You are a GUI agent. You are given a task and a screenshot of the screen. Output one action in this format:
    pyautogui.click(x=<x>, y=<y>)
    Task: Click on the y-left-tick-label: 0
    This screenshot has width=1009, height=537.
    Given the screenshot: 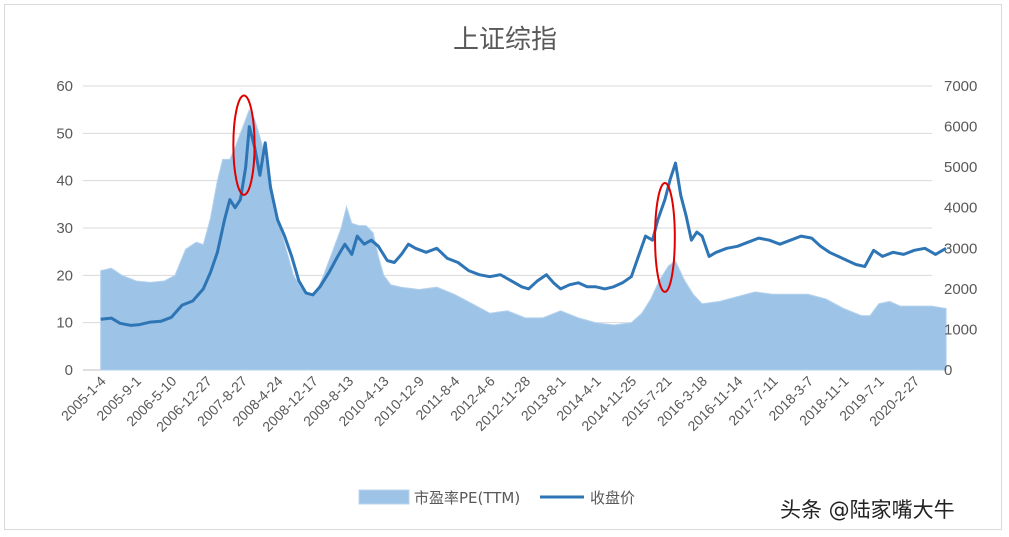 What is the action you would take?
    pyautogui.click(x=69, y=370)
    